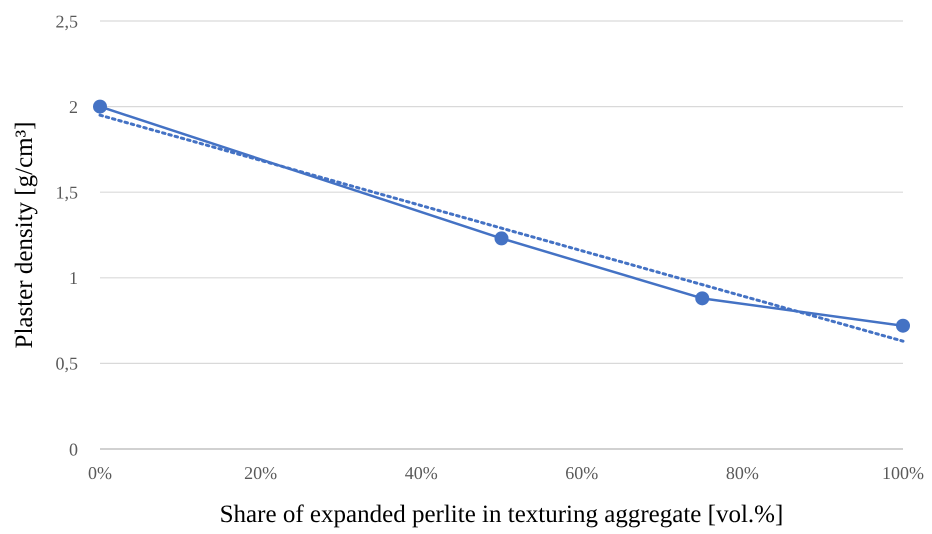 Image resolution: width=932 pixels, height=534 pixels. I want to click on y-tick-label: 1, so click(73, 278).